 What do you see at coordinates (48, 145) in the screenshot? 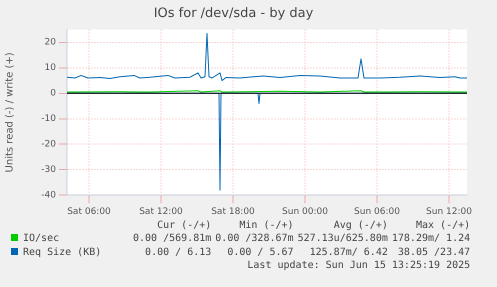
I see `y-tick-label: -20` at bounding box center [48, 145].